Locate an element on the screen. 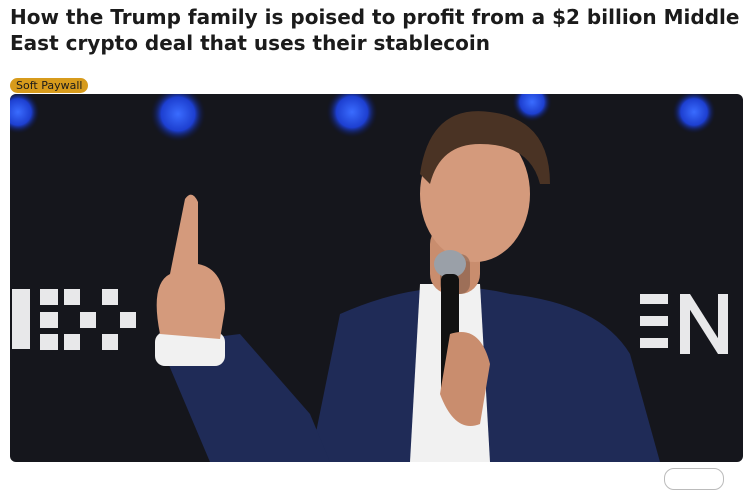 The width and height of the screenshot is (752, 490). paywall-badge: Soft Paywall is located at coordinates (49, 85).